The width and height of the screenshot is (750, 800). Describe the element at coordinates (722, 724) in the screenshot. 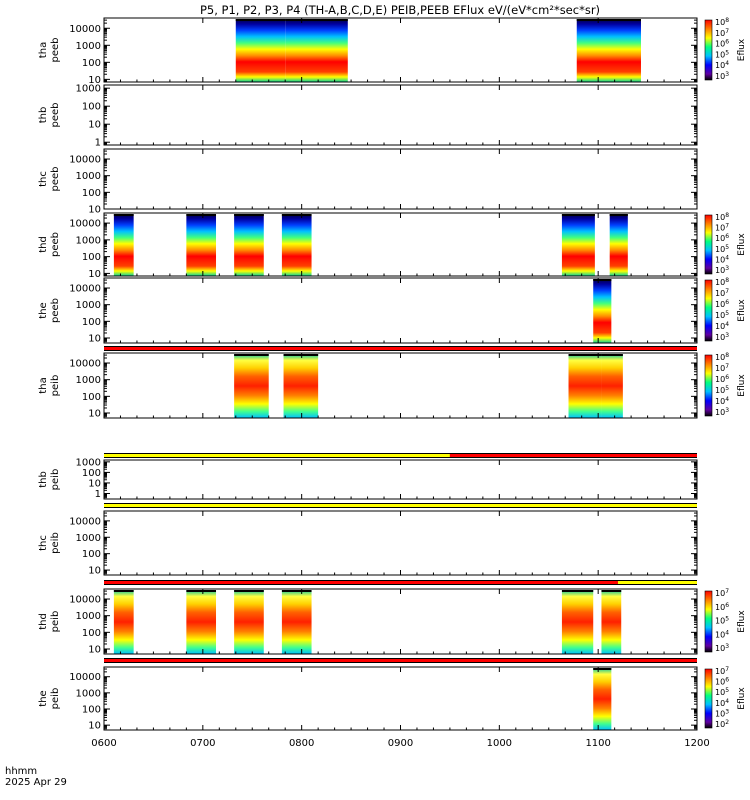

I see `colorbar-tick-label: 10²` at that location.